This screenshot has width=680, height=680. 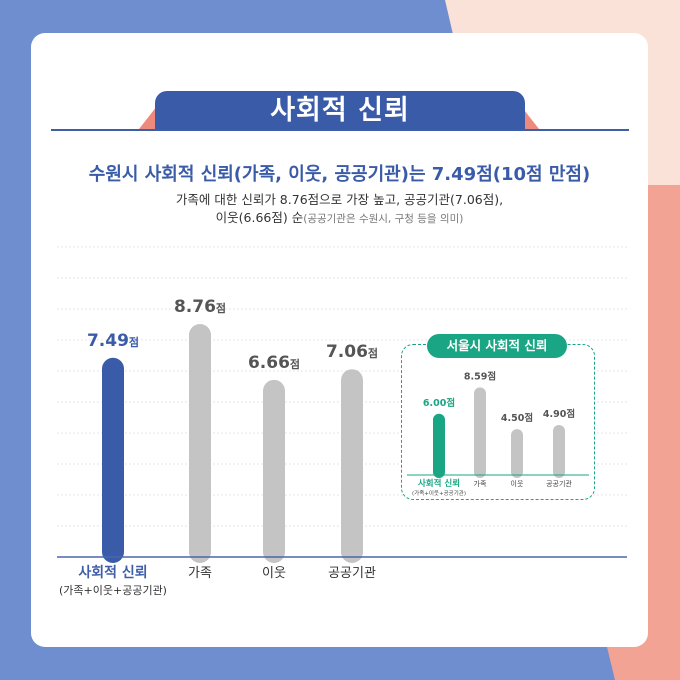 What do you see at coordinates (112, 572) in the screenshot?
I see `tick-label: 사회적 신뢰` at bounding box center [112, 572].